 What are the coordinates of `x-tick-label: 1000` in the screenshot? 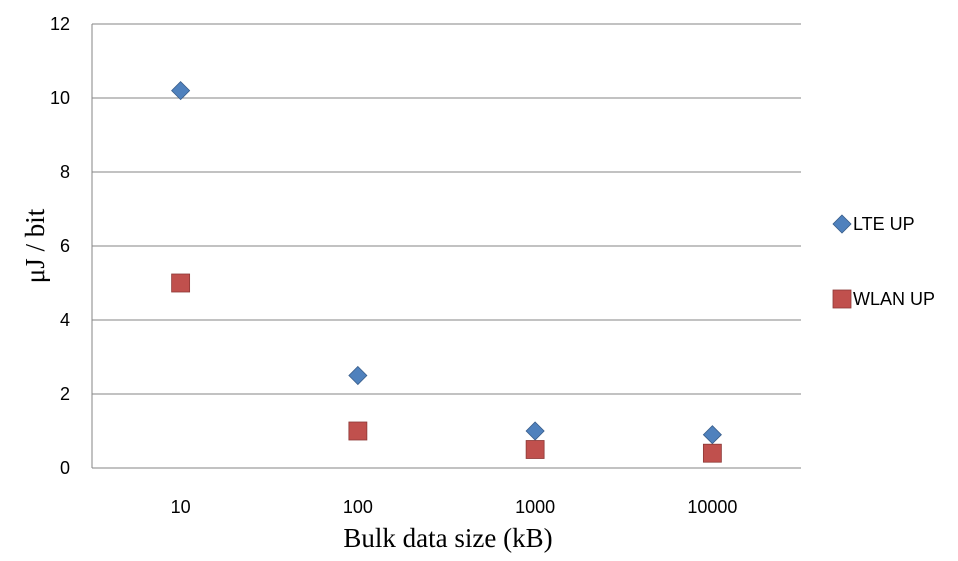 It's located at (535, 507).